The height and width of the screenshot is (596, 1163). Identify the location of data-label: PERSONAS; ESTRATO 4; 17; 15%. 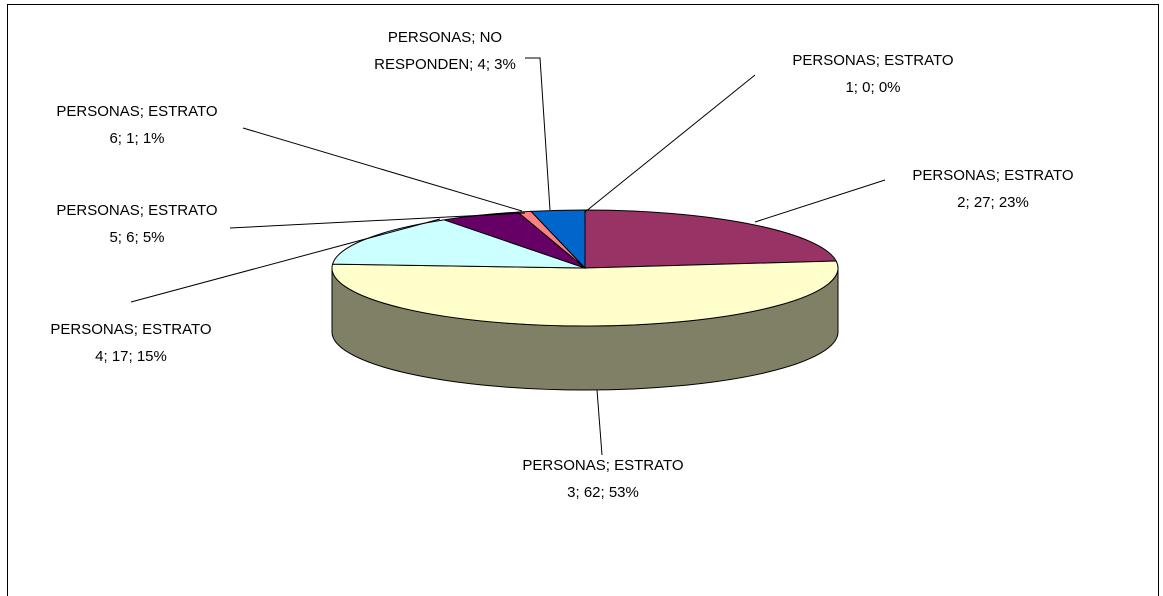
(131, 343).